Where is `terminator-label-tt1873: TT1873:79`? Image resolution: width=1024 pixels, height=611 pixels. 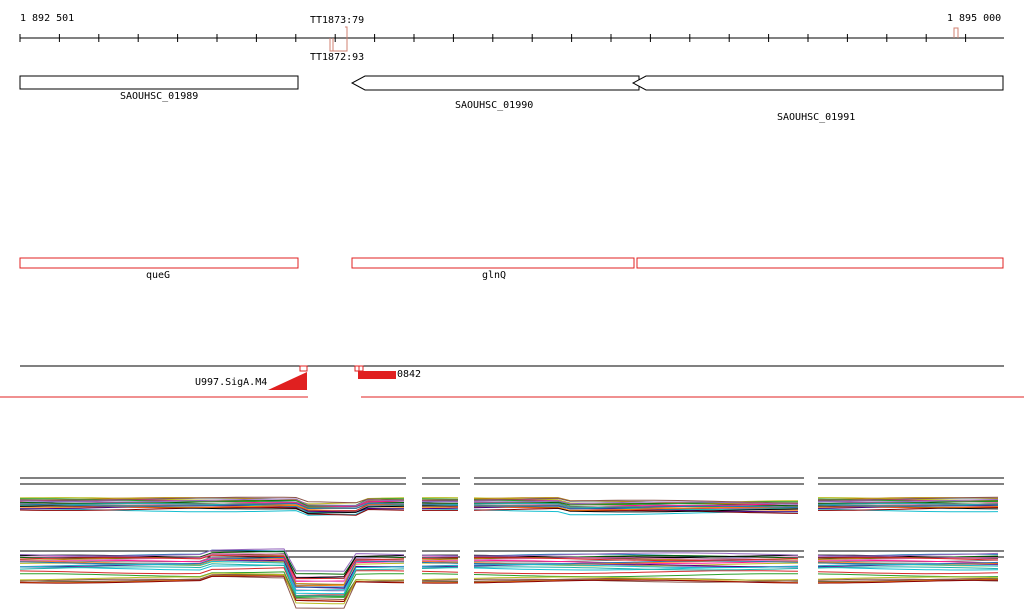
terminator-label-tt1873: TT1873:79 is located at coordinates (337, 20).